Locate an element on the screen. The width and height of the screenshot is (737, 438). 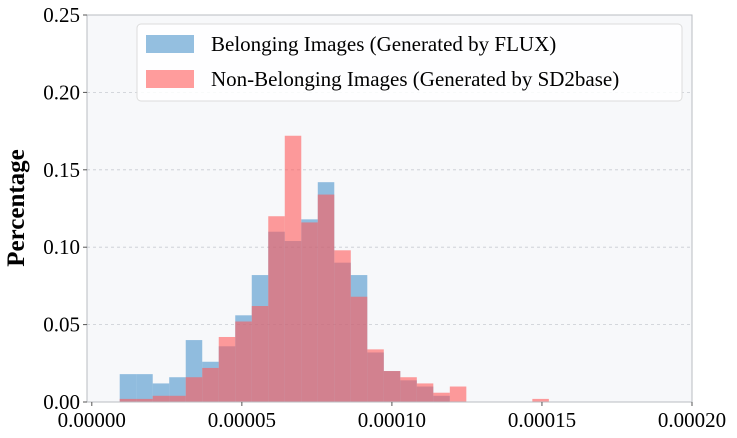
x-axis-ticks: 0.00000 0.00005 0.00010 0.00015 0.00020 is located at coordinates (392, 417).